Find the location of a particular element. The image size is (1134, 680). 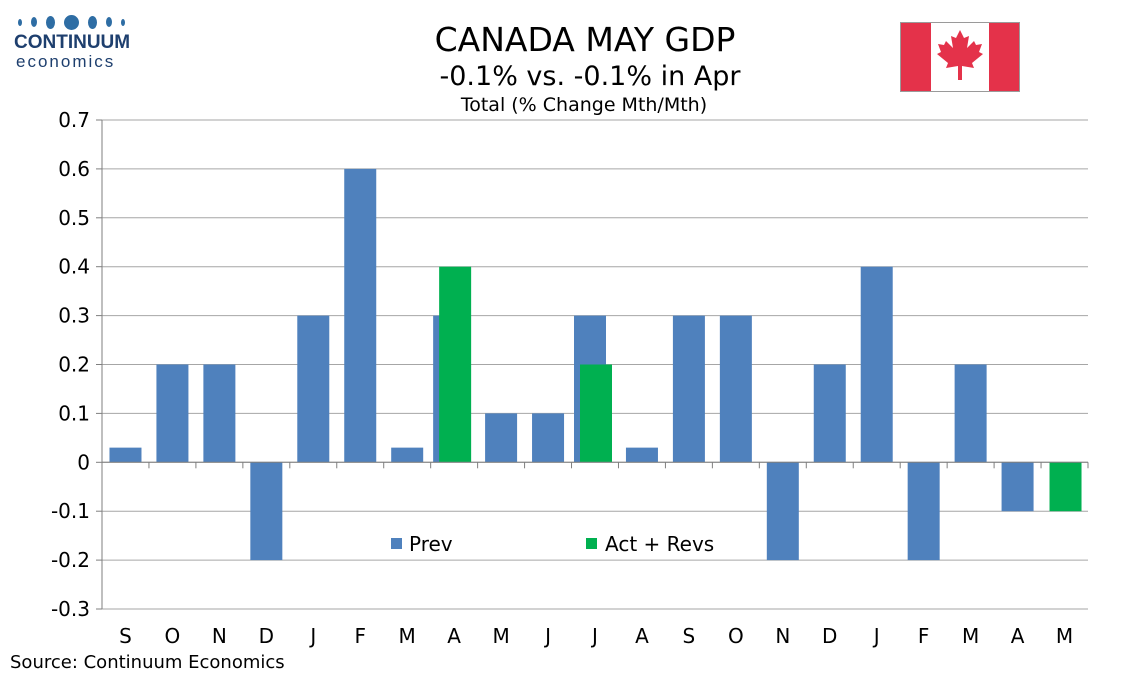

y-tick-label: 0.1 is located at coordinates (74, 413).